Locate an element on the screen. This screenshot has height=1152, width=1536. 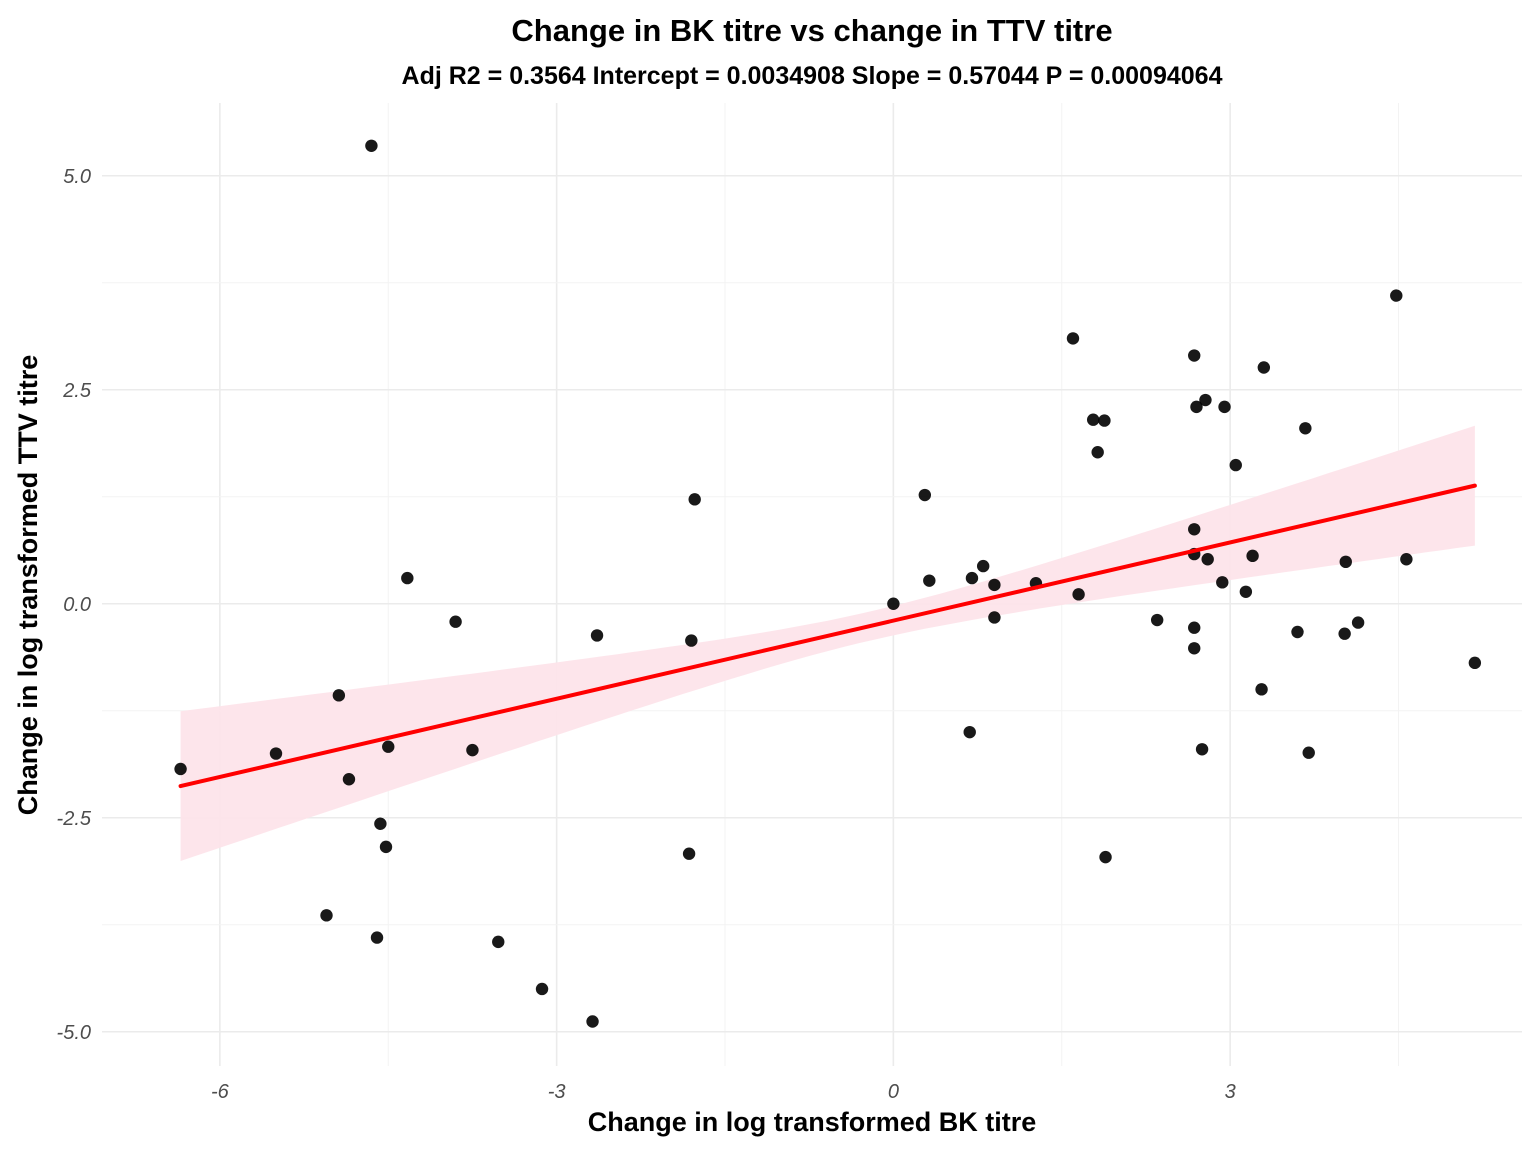
y-tick-label: -5.0 is located at coordinates (74, 1033).